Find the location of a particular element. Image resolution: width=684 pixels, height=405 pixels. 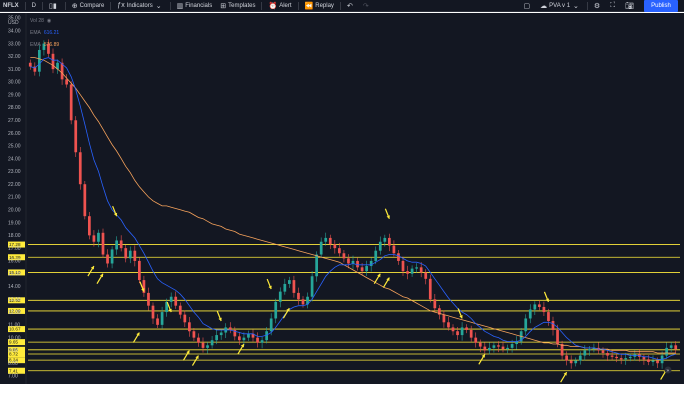

price-axis-tick: 19.00 is located at coordinates (14, 223).